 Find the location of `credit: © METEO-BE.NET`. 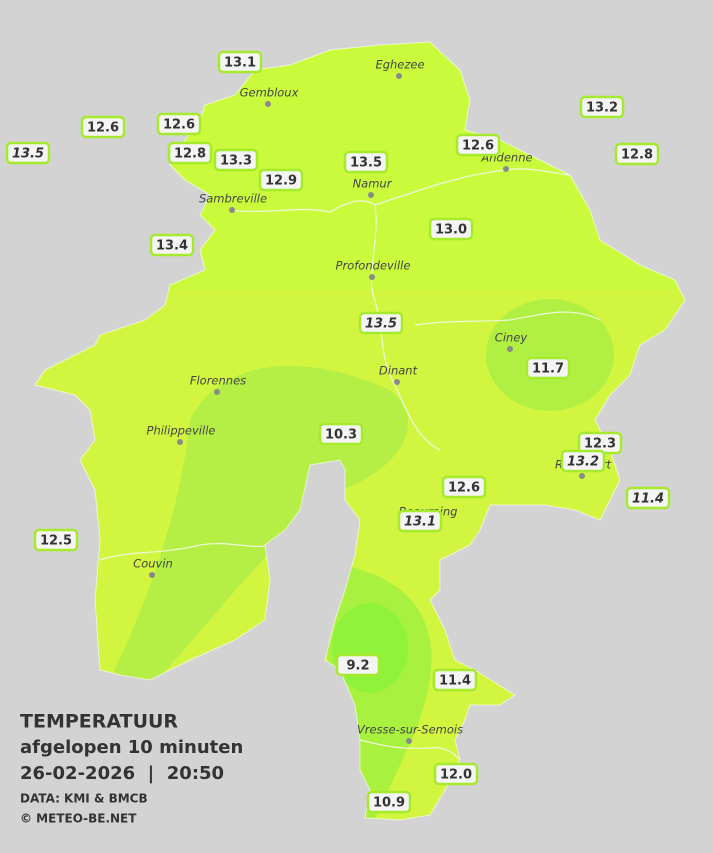

credit: © METEO-BE.NET is located at coordinates (78, 819).